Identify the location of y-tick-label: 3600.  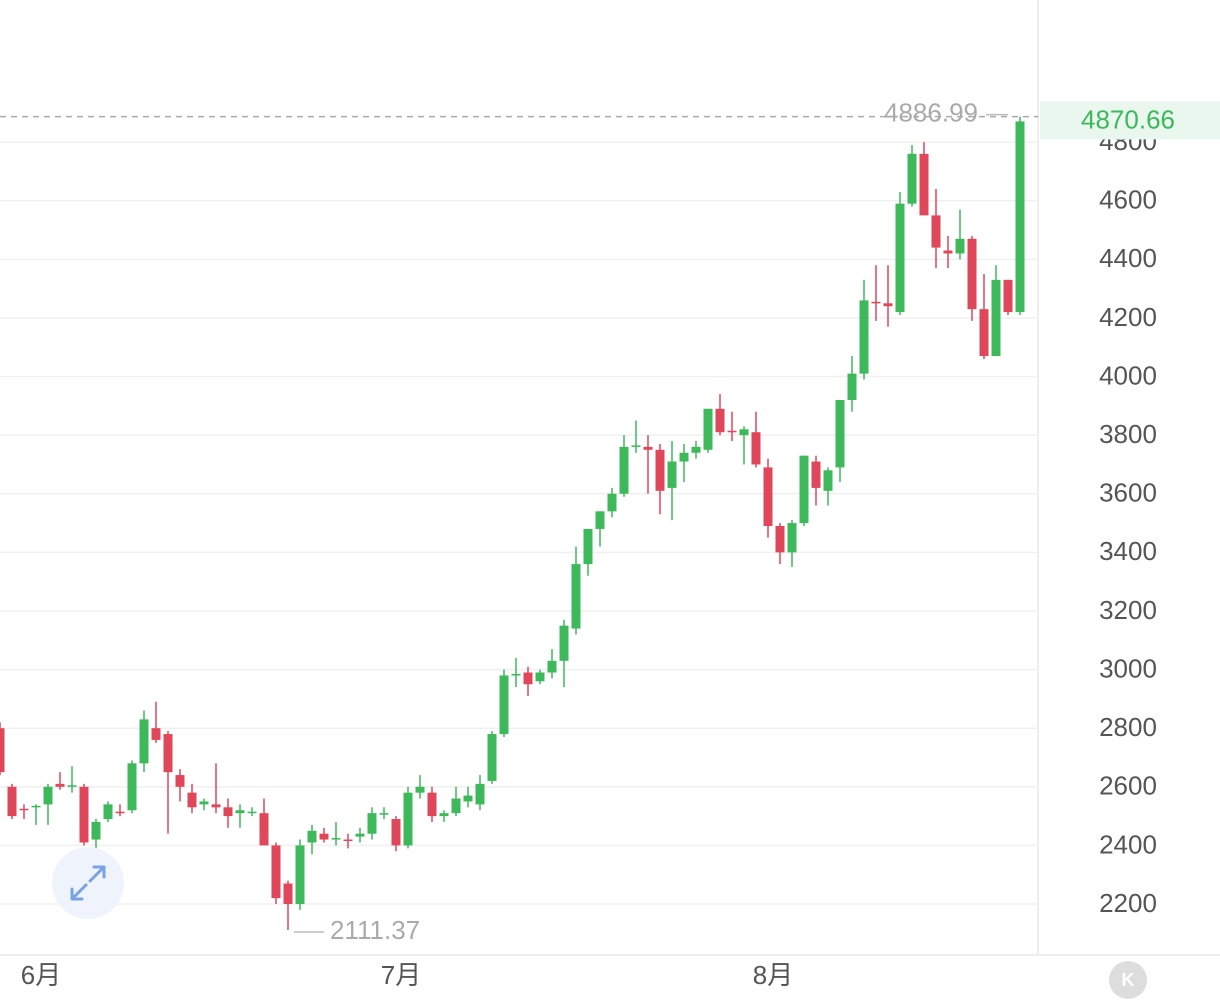
(1128, 493).